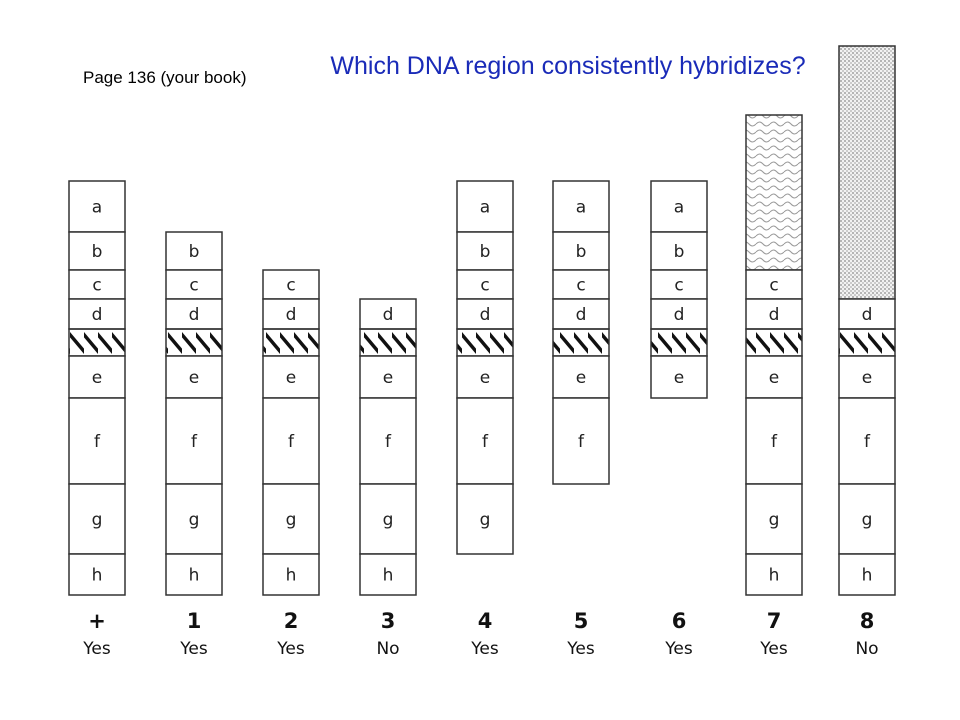 This screenshot has width=960, height=720. What do you see at coordinates (679, 621) in the screenshot?
I see `column-number: 6` at bounding box center [679, 621].